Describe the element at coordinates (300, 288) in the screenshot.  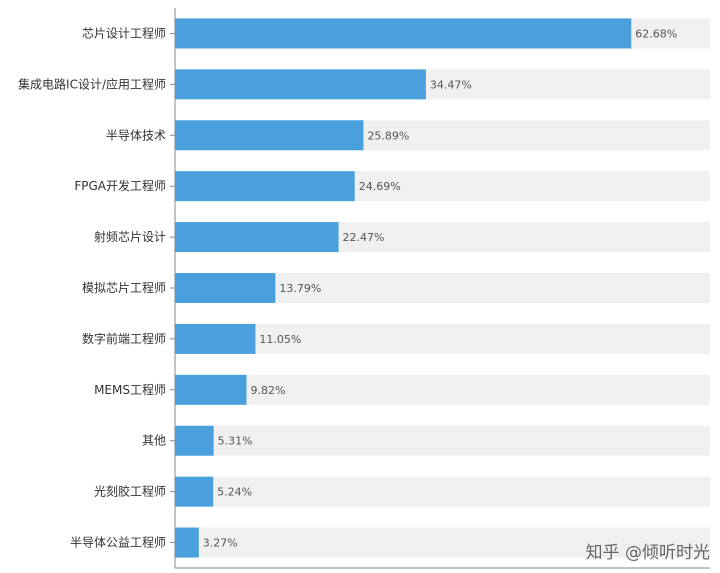
I see `value-label: 13.79%` at that location.